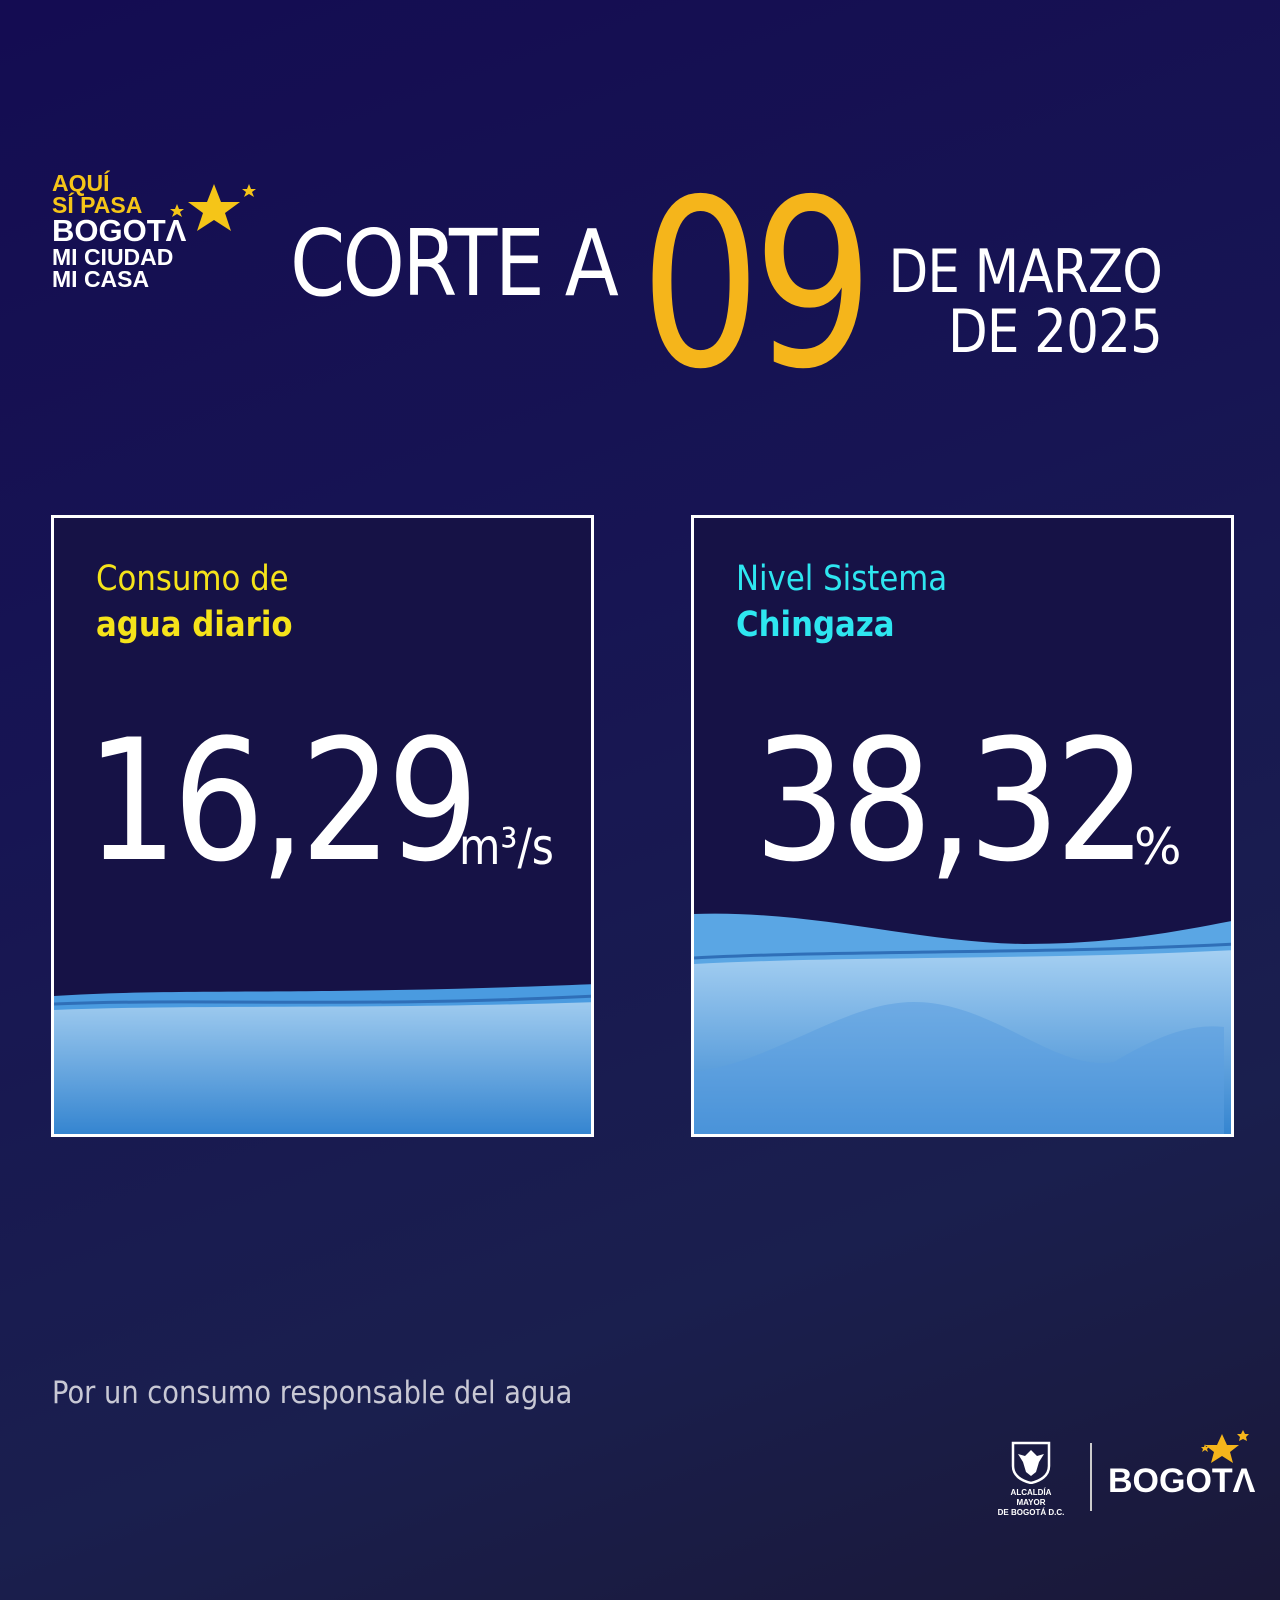  What do you see at coordinates (119, 230) in the screenshot?
I see `logo-line: BOGOTΛ` at bounding box center [119, 230].